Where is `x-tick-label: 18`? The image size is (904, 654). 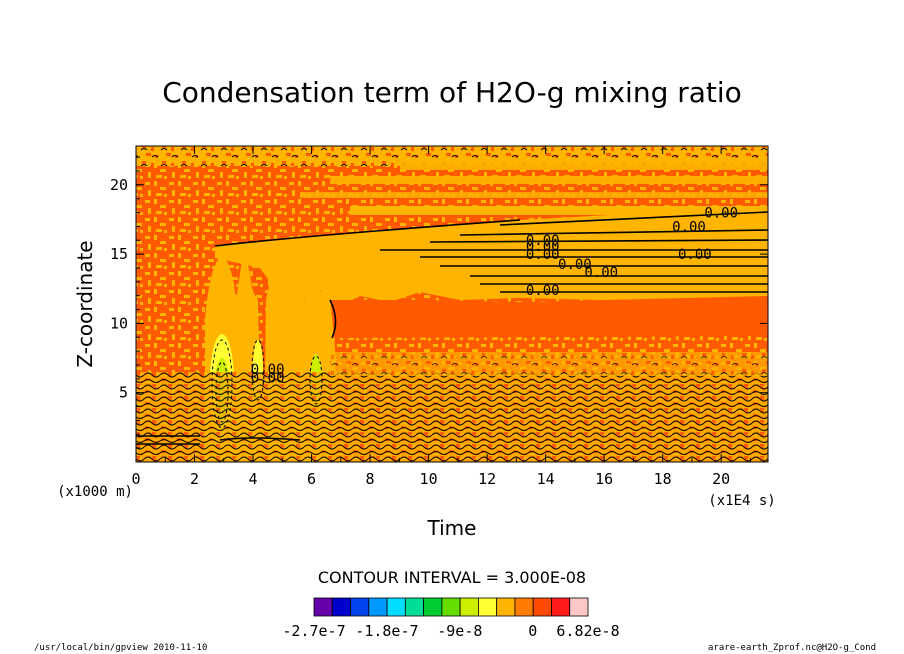
x-tick-label: 18 is located at coordinates (663, 479).